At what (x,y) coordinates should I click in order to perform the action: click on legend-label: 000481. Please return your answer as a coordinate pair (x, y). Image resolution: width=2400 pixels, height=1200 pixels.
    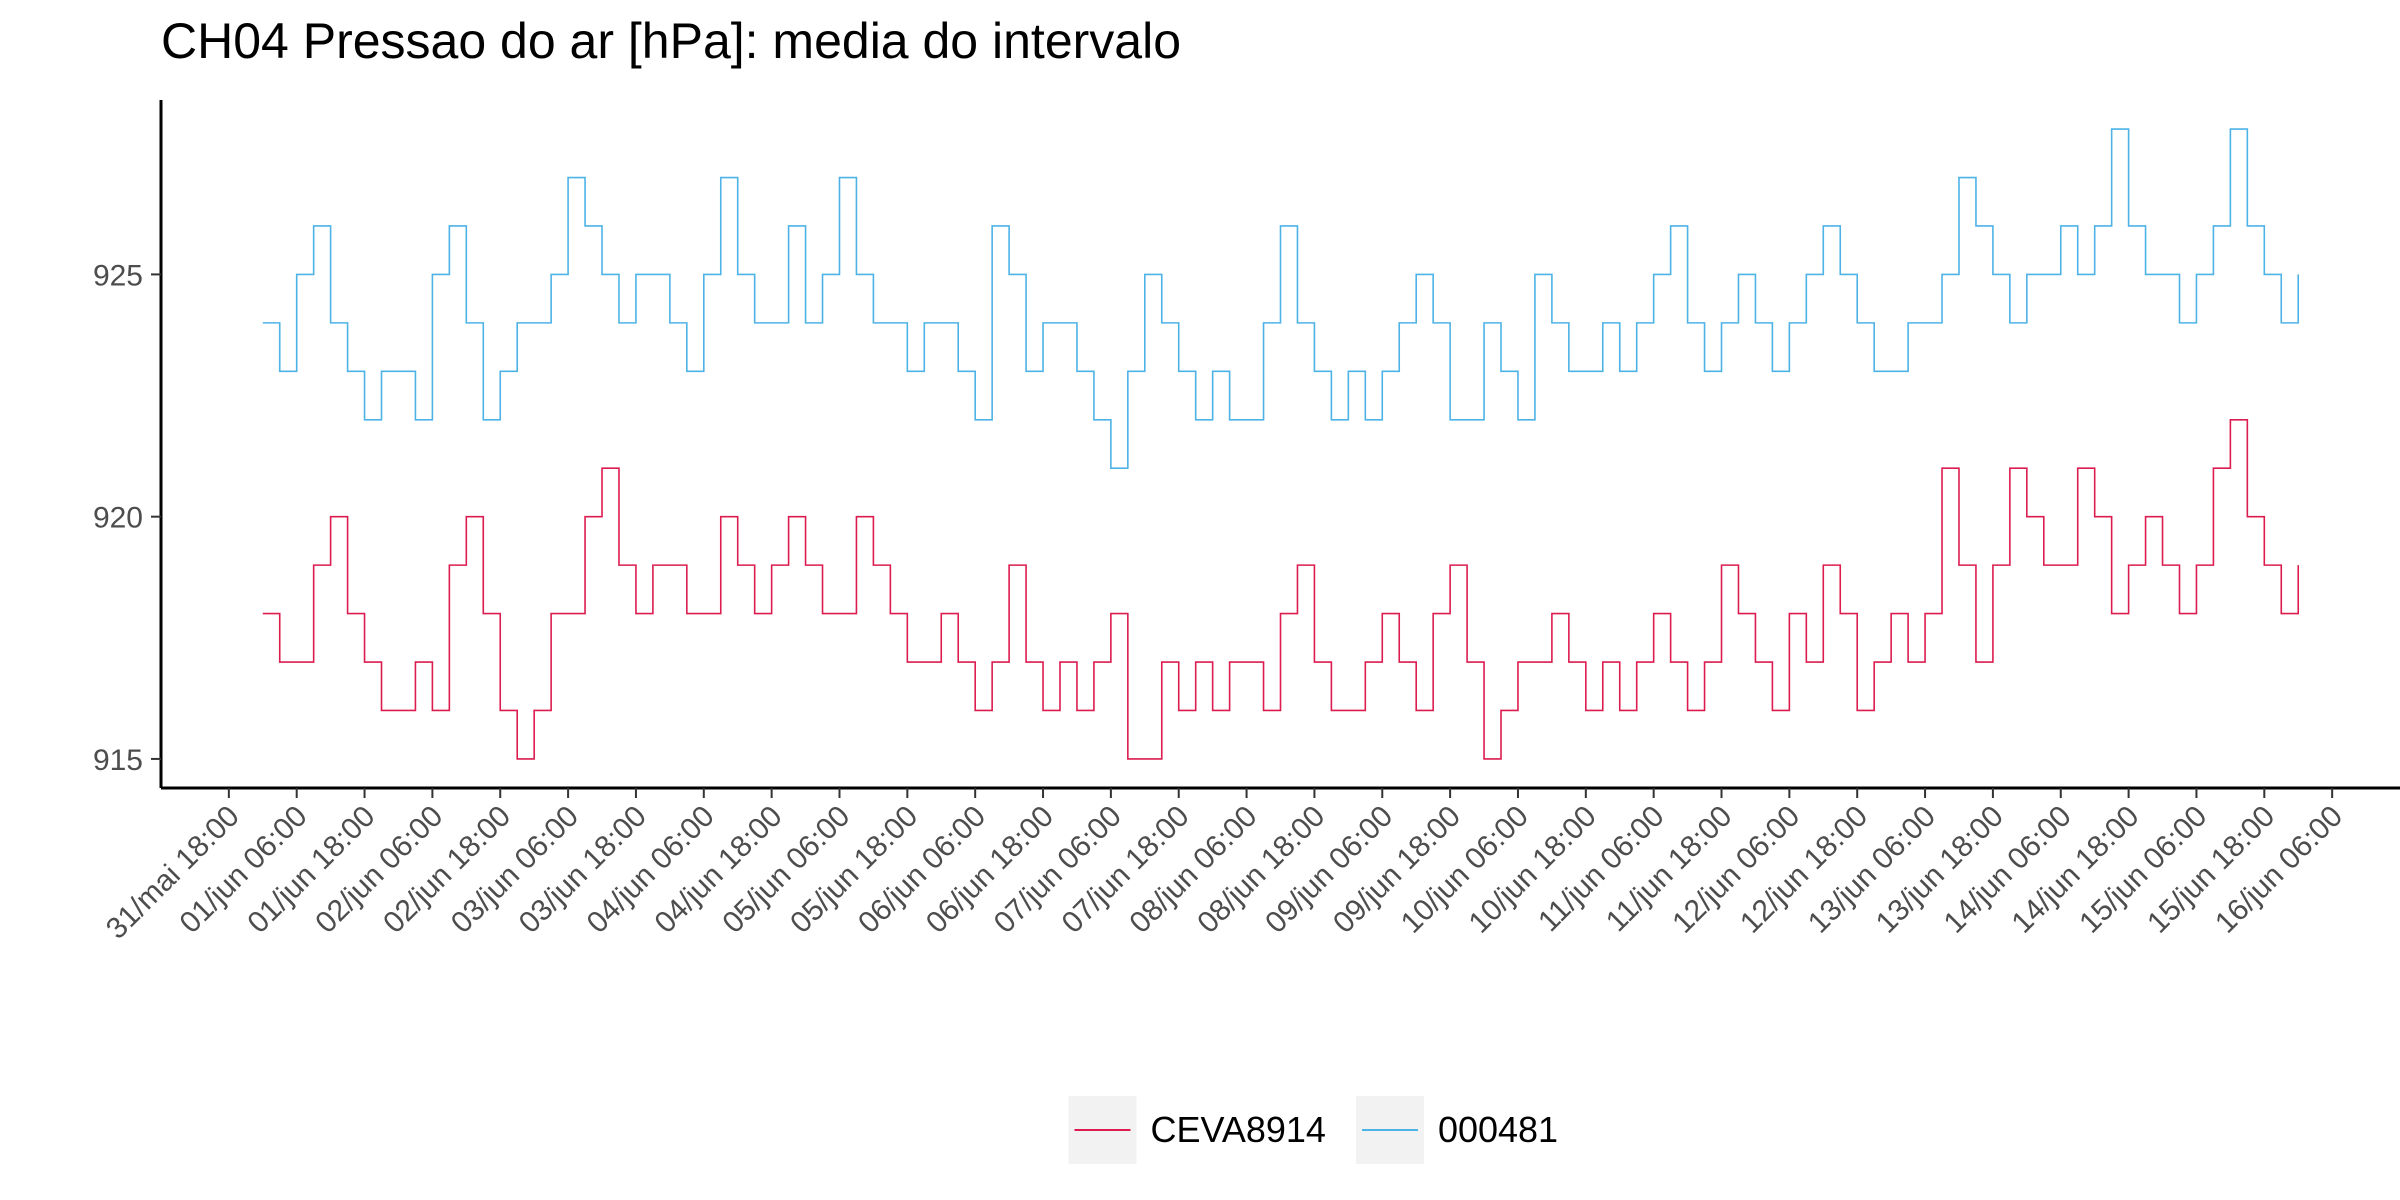
    Looking at the image, I should click on (1498, 1129).